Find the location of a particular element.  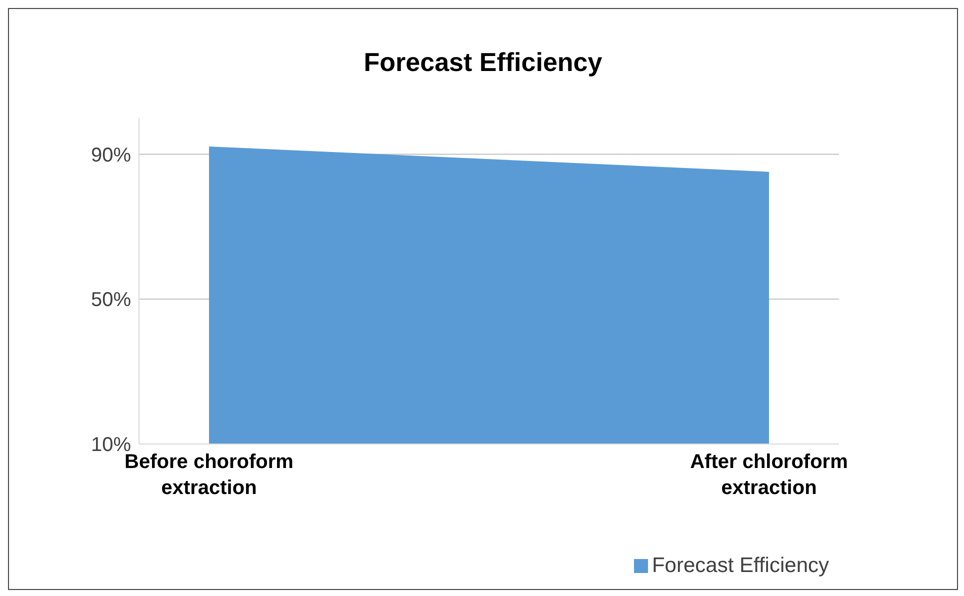

legend-label: Forecast Efficiency is located at coordinates (740, 565).